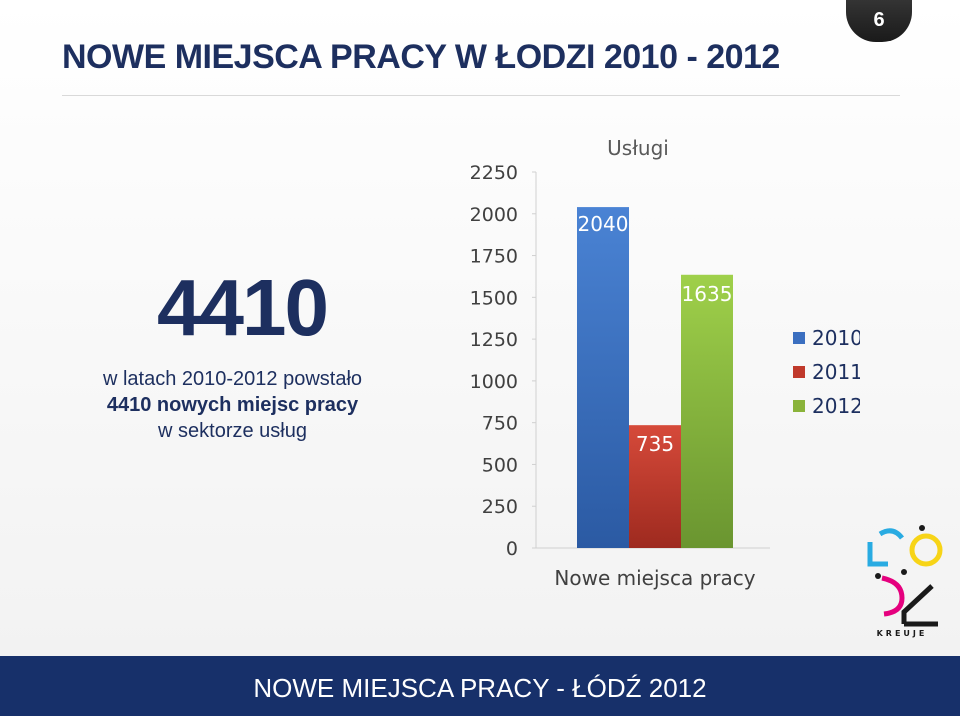  Describe the element at coordinates (603, 224) in the screenshot. I see `bar-value-label: 2040` at that location.